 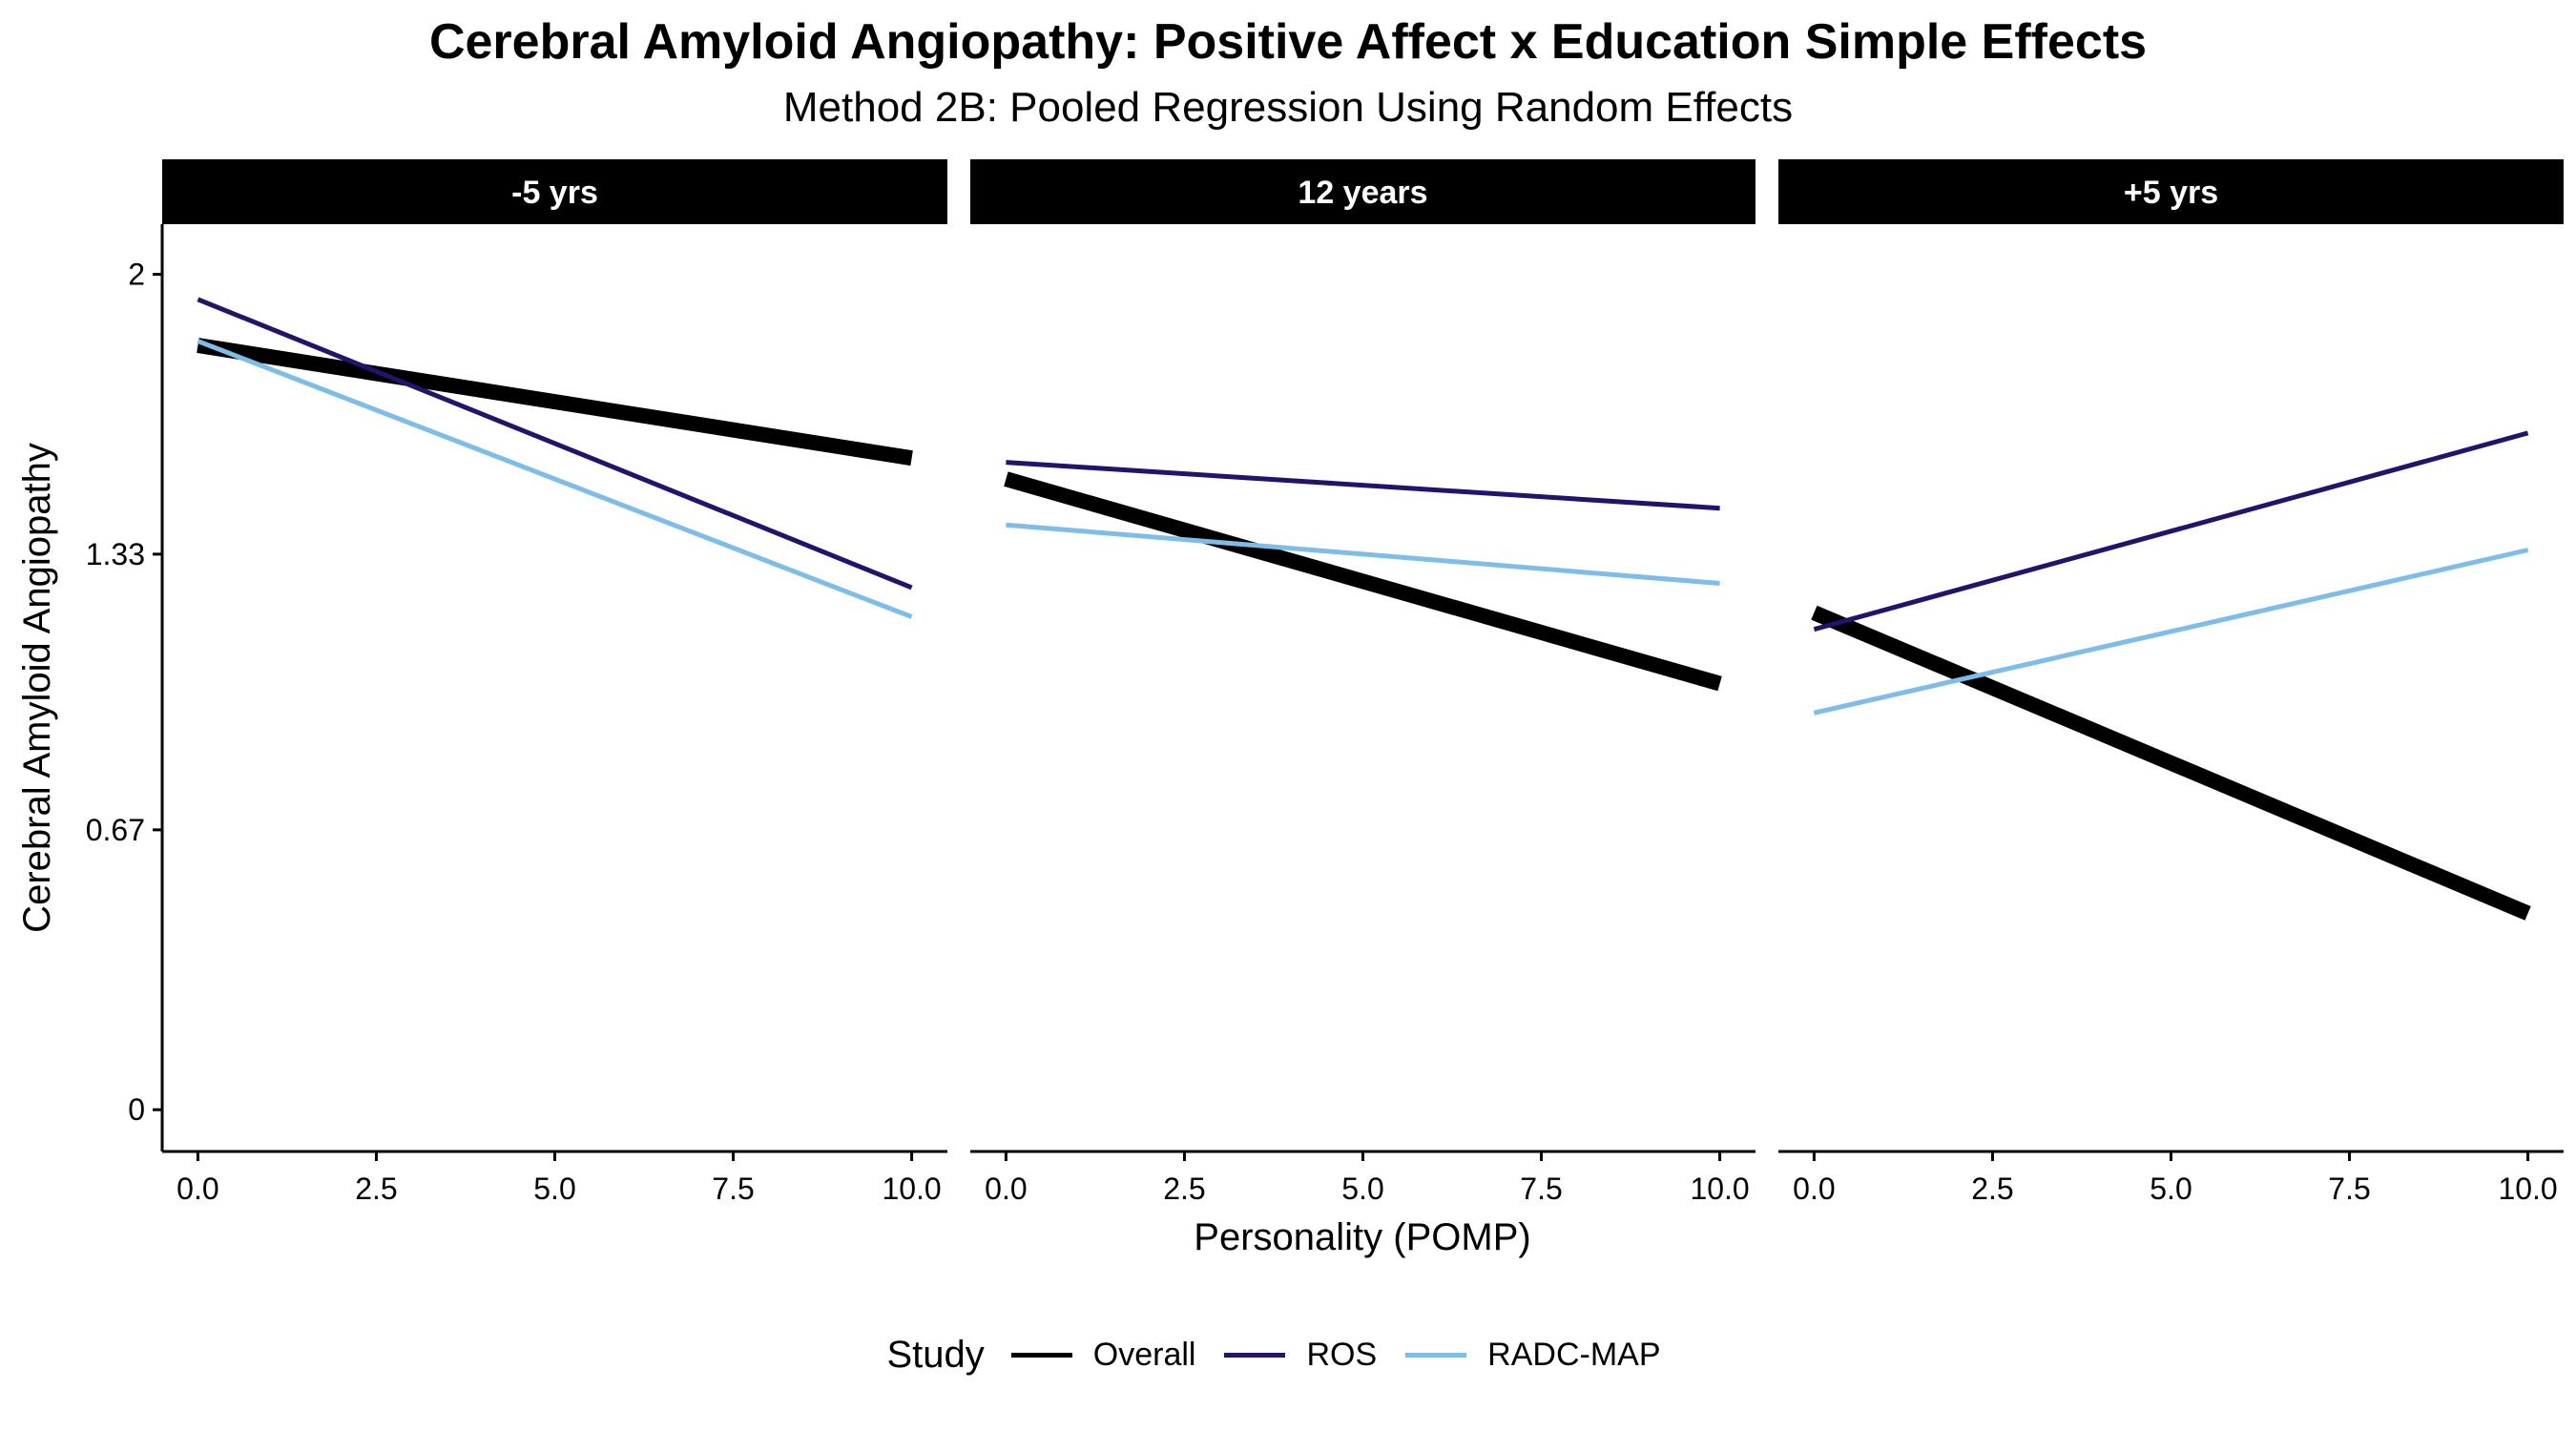 What do you see at coordinates (1342, 1355) in the screenshot?
I see `legend-label-ros: ROS` at bounding box center [1342, 1355].